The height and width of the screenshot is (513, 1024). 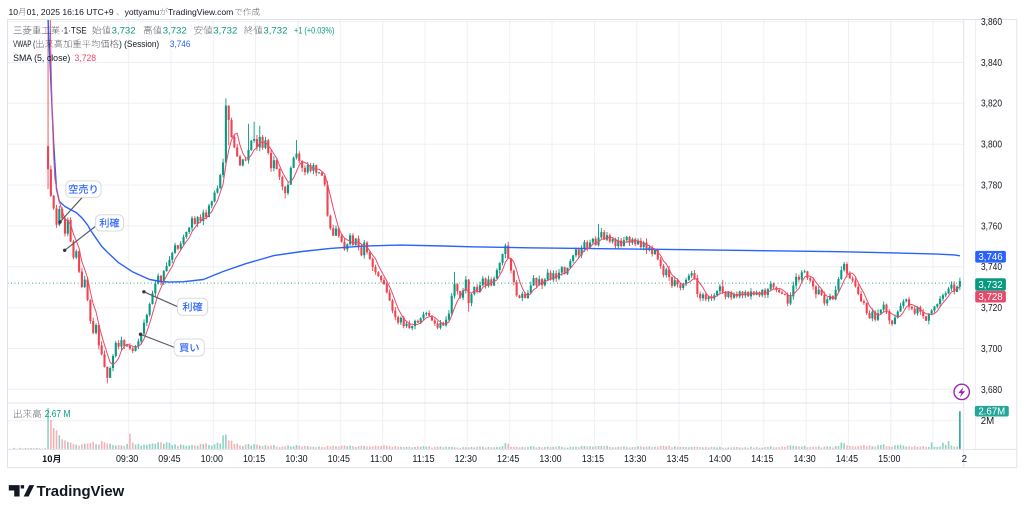 What do you see at coordinates (992, 186) in the screenshot?
I see `svg-text: 3,780` at bounding box center [992, 186].